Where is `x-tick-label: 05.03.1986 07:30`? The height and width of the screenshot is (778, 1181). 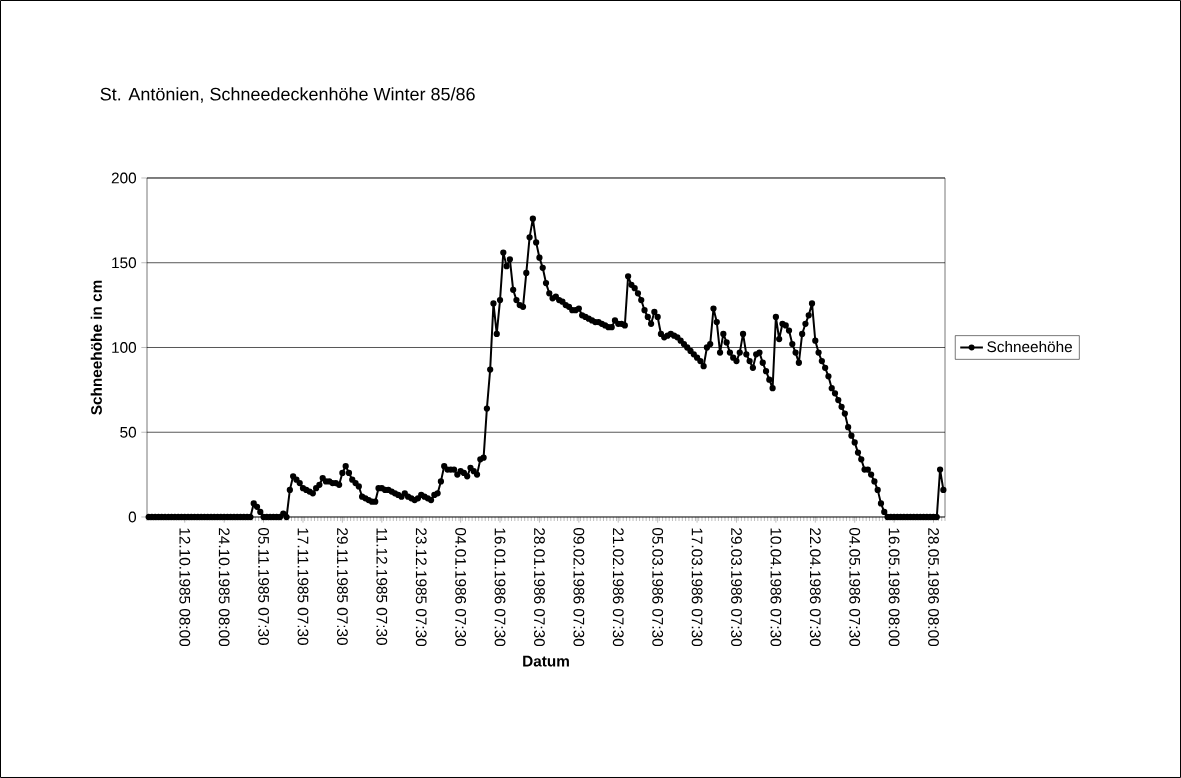 x-tick-label: 05.03.1986 07:30 is located at coordinates (658, 587).